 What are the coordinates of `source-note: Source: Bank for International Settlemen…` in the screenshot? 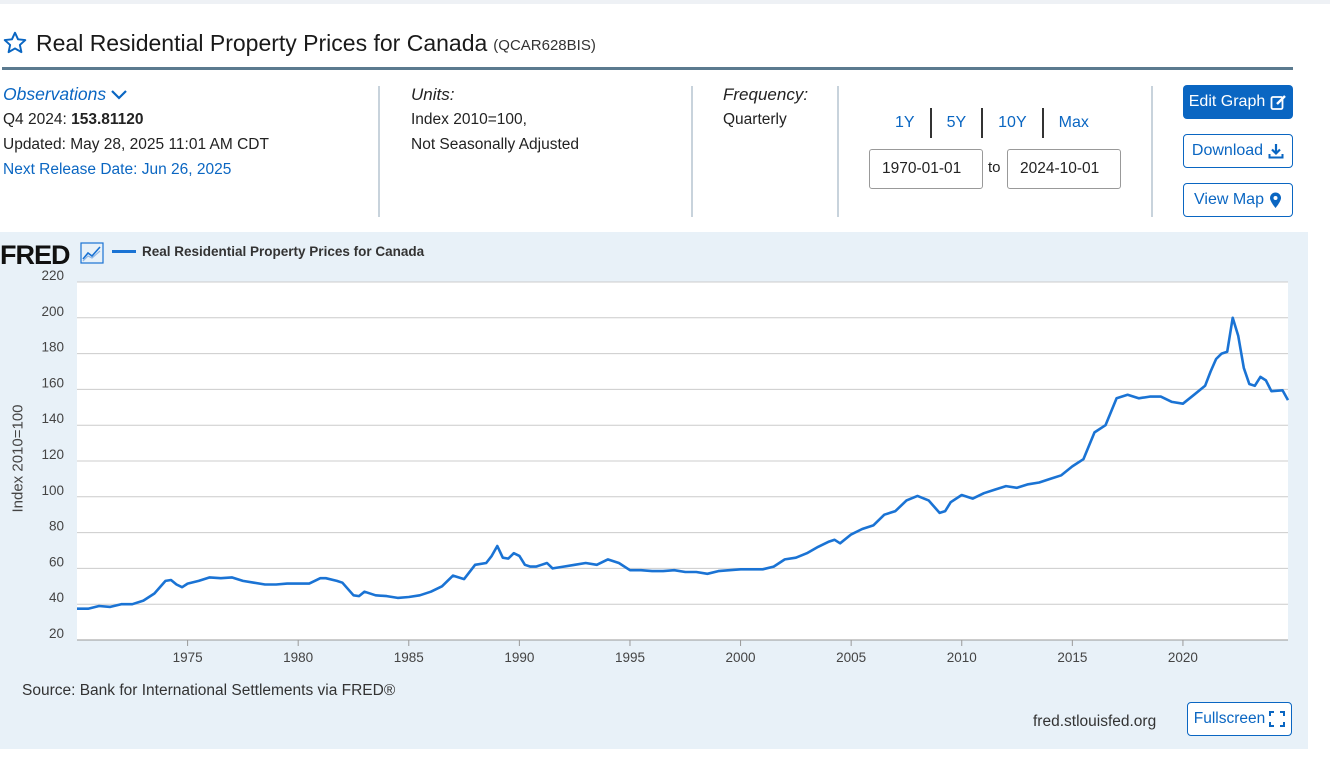 It's located at (209, 690).